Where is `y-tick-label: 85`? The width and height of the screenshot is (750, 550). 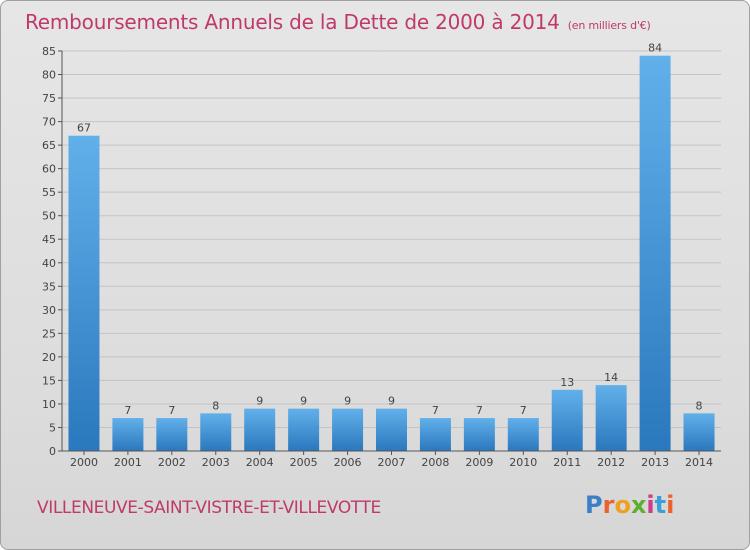 y-tick-label: 85 is located at coordinates (49, 51).